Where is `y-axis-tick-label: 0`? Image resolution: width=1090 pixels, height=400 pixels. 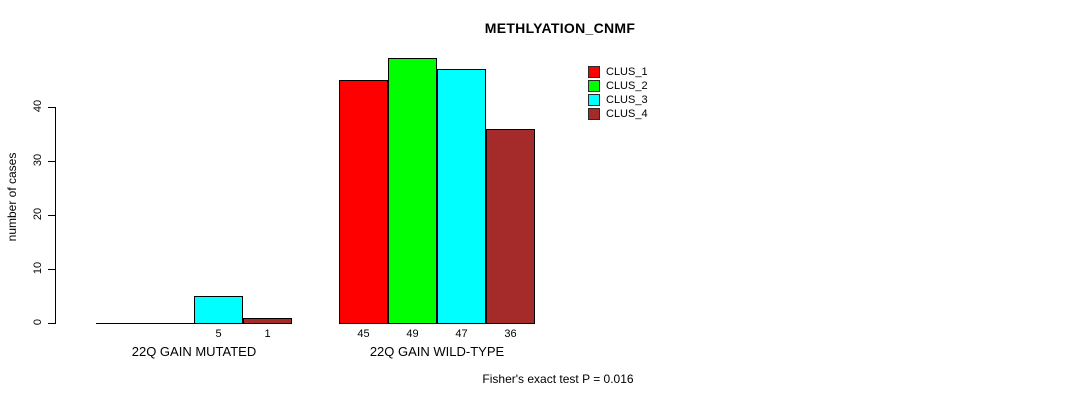
y-axis-tick-label: 0 is located at coordinates (38, 322).